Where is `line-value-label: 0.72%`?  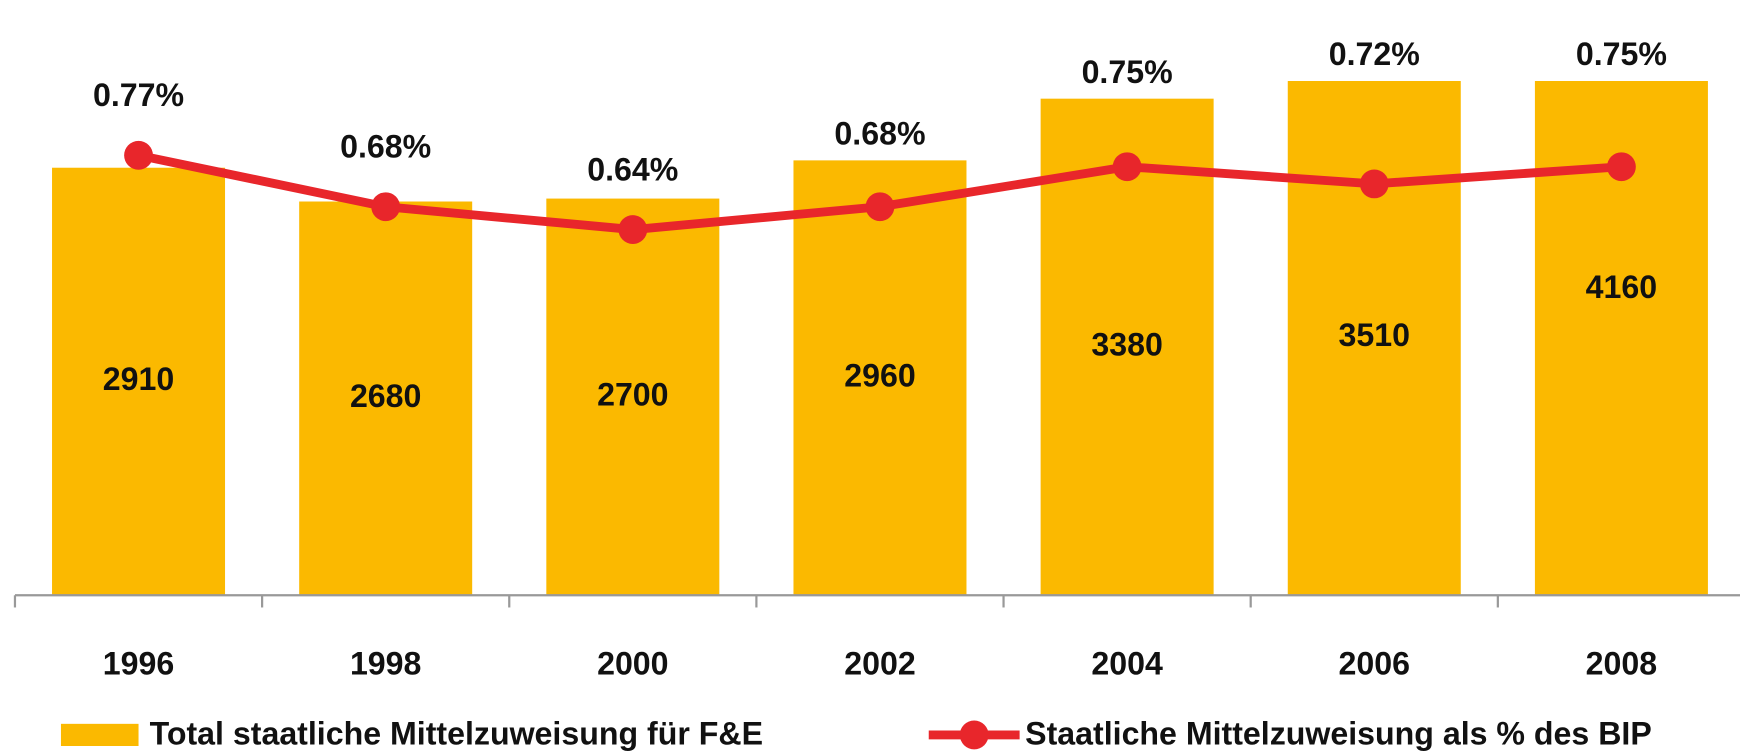 line-value-label: 0.72% is located at coordinates (1374, 54).